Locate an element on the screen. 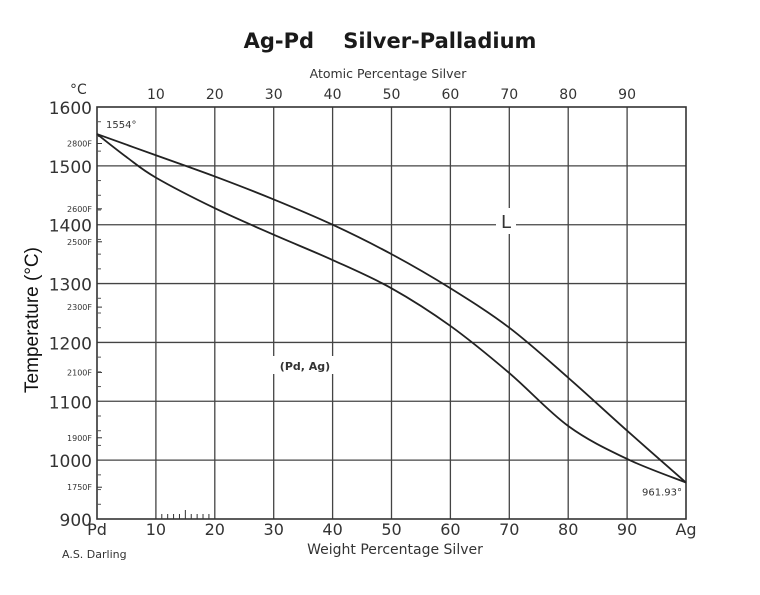 The image size is (760, 595). x-tick-label: 60 is located at coordinates (450, 529).